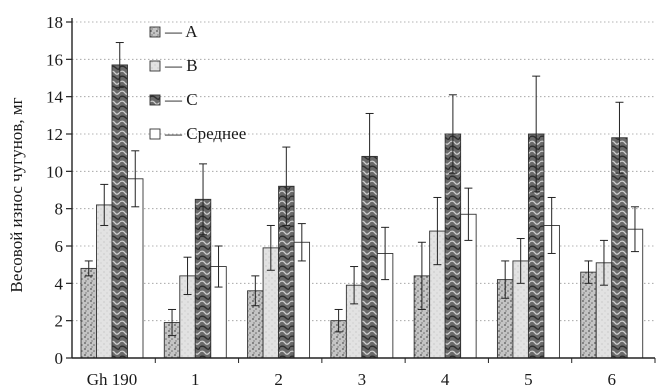  What do you see at coordinates (155, 100) in the screenshot?
I see `legend-swatch-C` at bounding box center [155, 100].